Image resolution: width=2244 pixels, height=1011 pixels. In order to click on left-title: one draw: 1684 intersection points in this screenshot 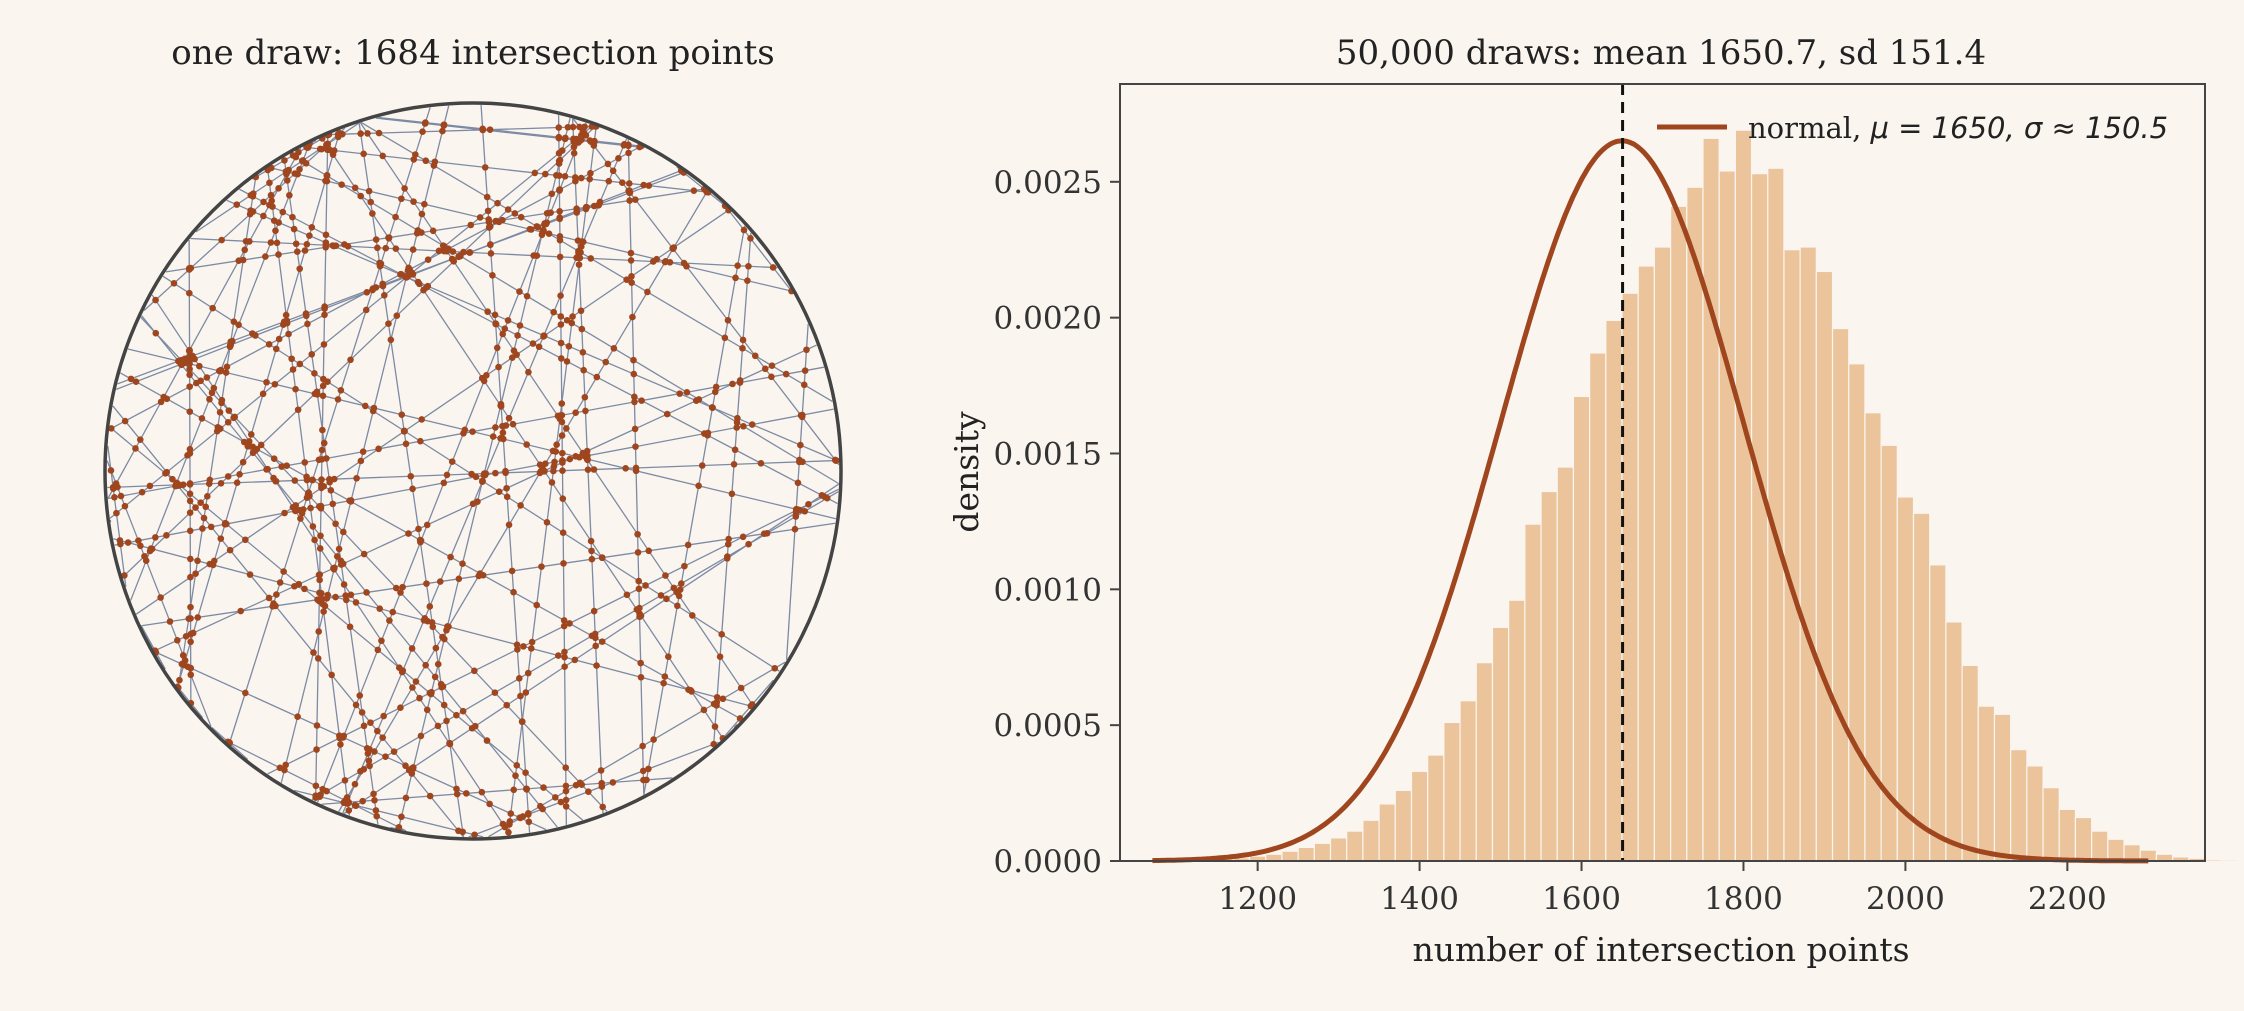, I will do `click(473, 53)`.